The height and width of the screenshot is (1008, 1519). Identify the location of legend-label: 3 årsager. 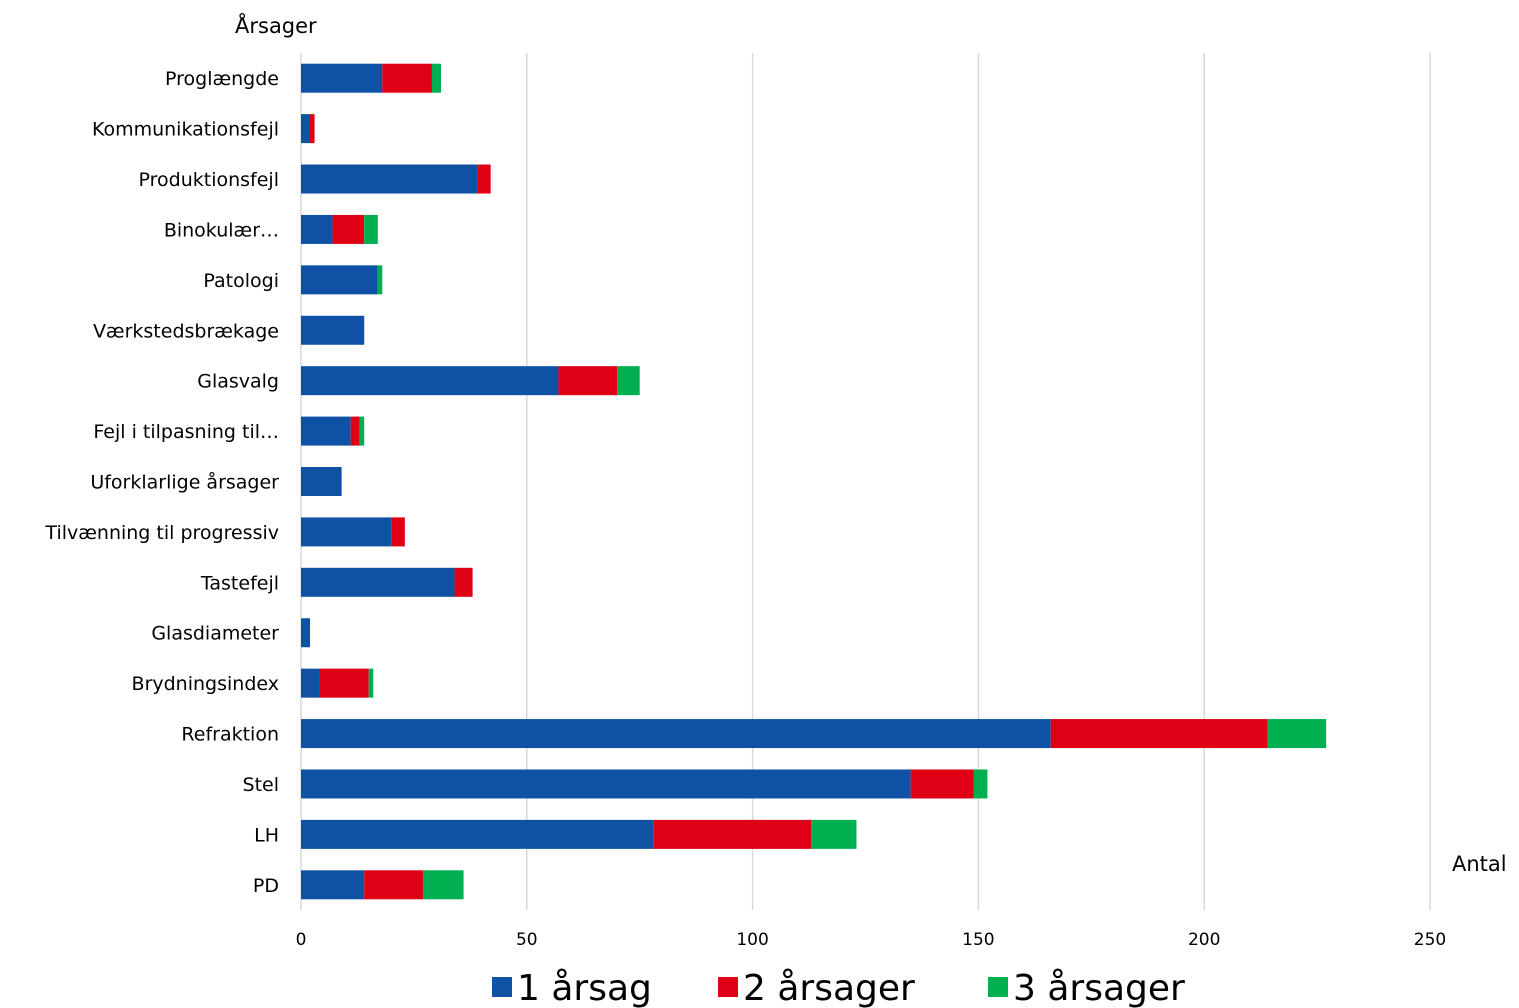
(1099, 988).